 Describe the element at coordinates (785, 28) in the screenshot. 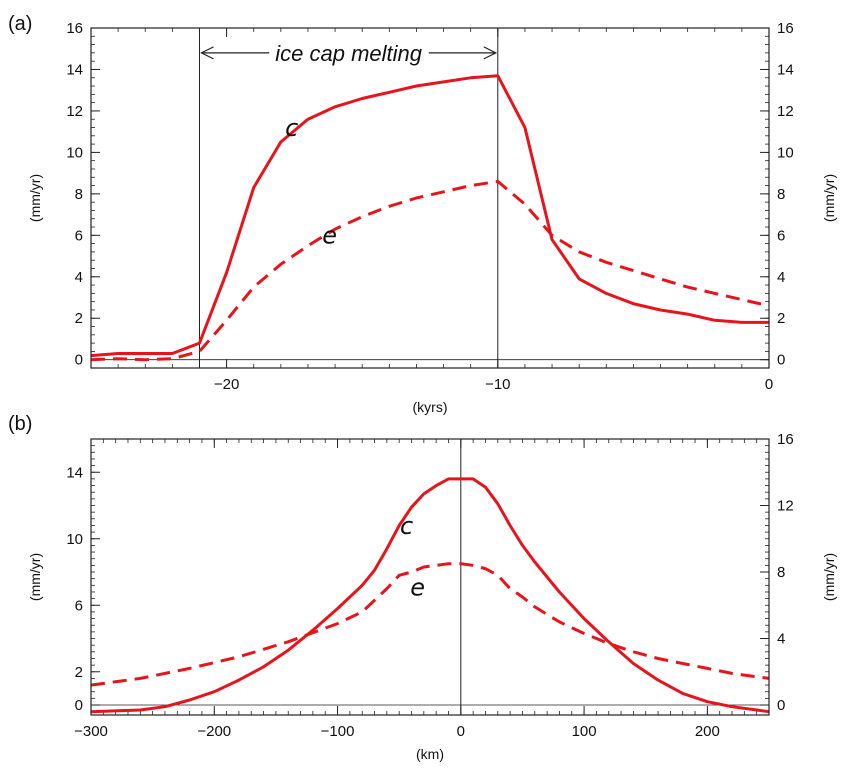

I see `panel-a-ytick-label-right: 16` at that location.